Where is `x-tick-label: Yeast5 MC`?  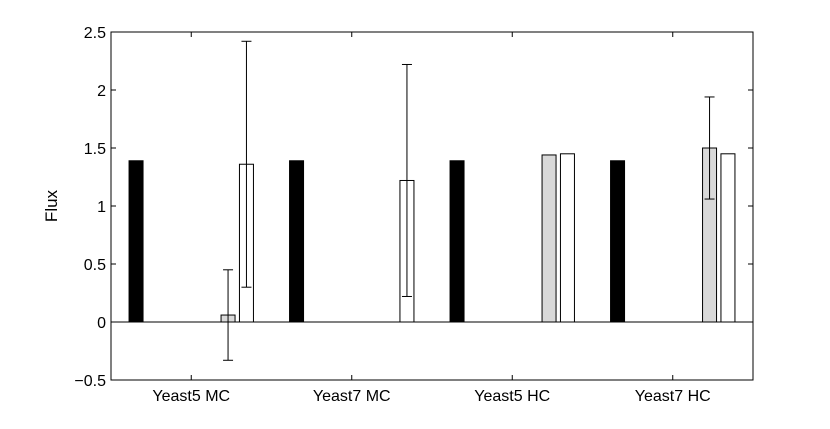
x-tick-label: Yeast5 MC is located at coordinates (191, 396).